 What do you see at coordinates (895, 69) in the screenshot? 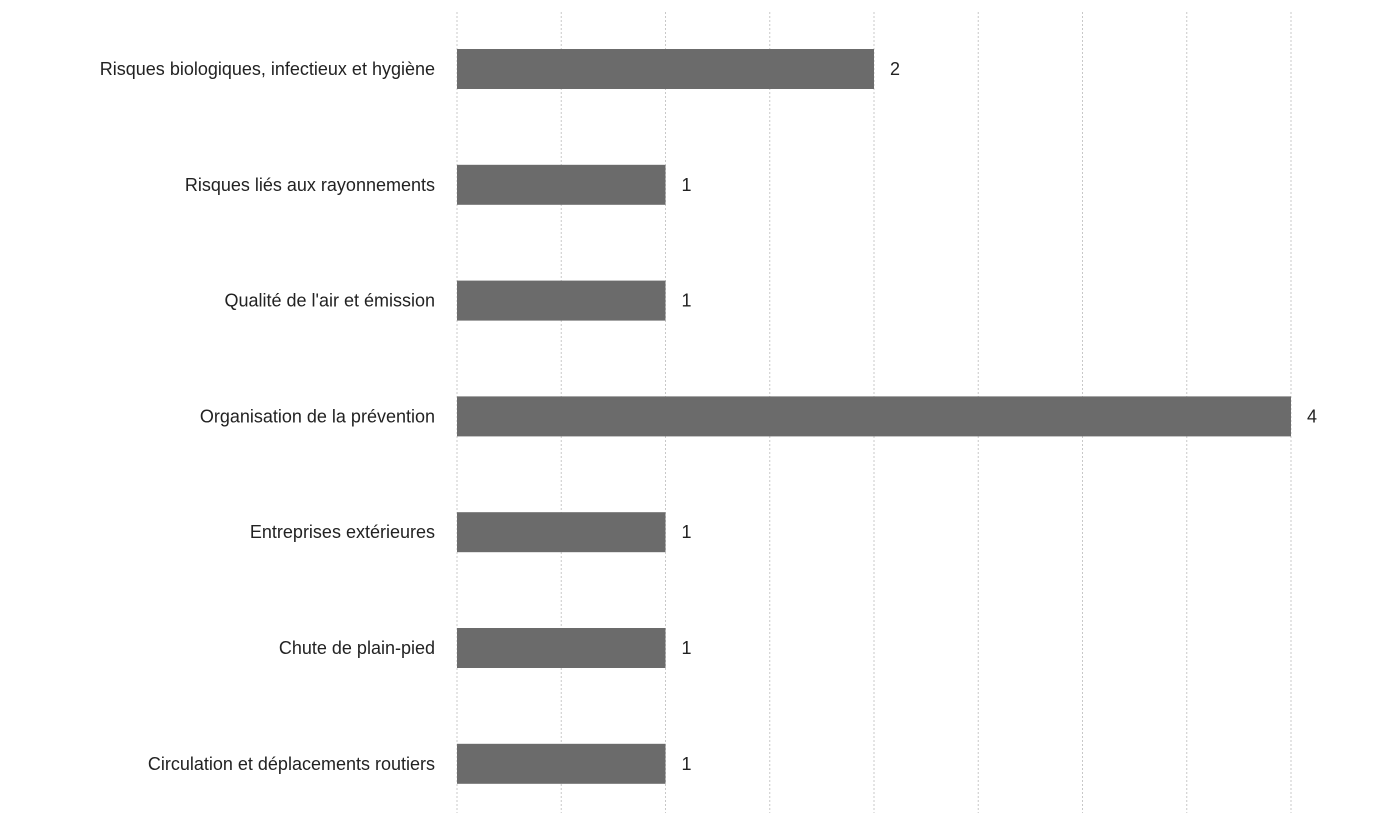
I see `data-label: 2` at bounding box center [895, 69].